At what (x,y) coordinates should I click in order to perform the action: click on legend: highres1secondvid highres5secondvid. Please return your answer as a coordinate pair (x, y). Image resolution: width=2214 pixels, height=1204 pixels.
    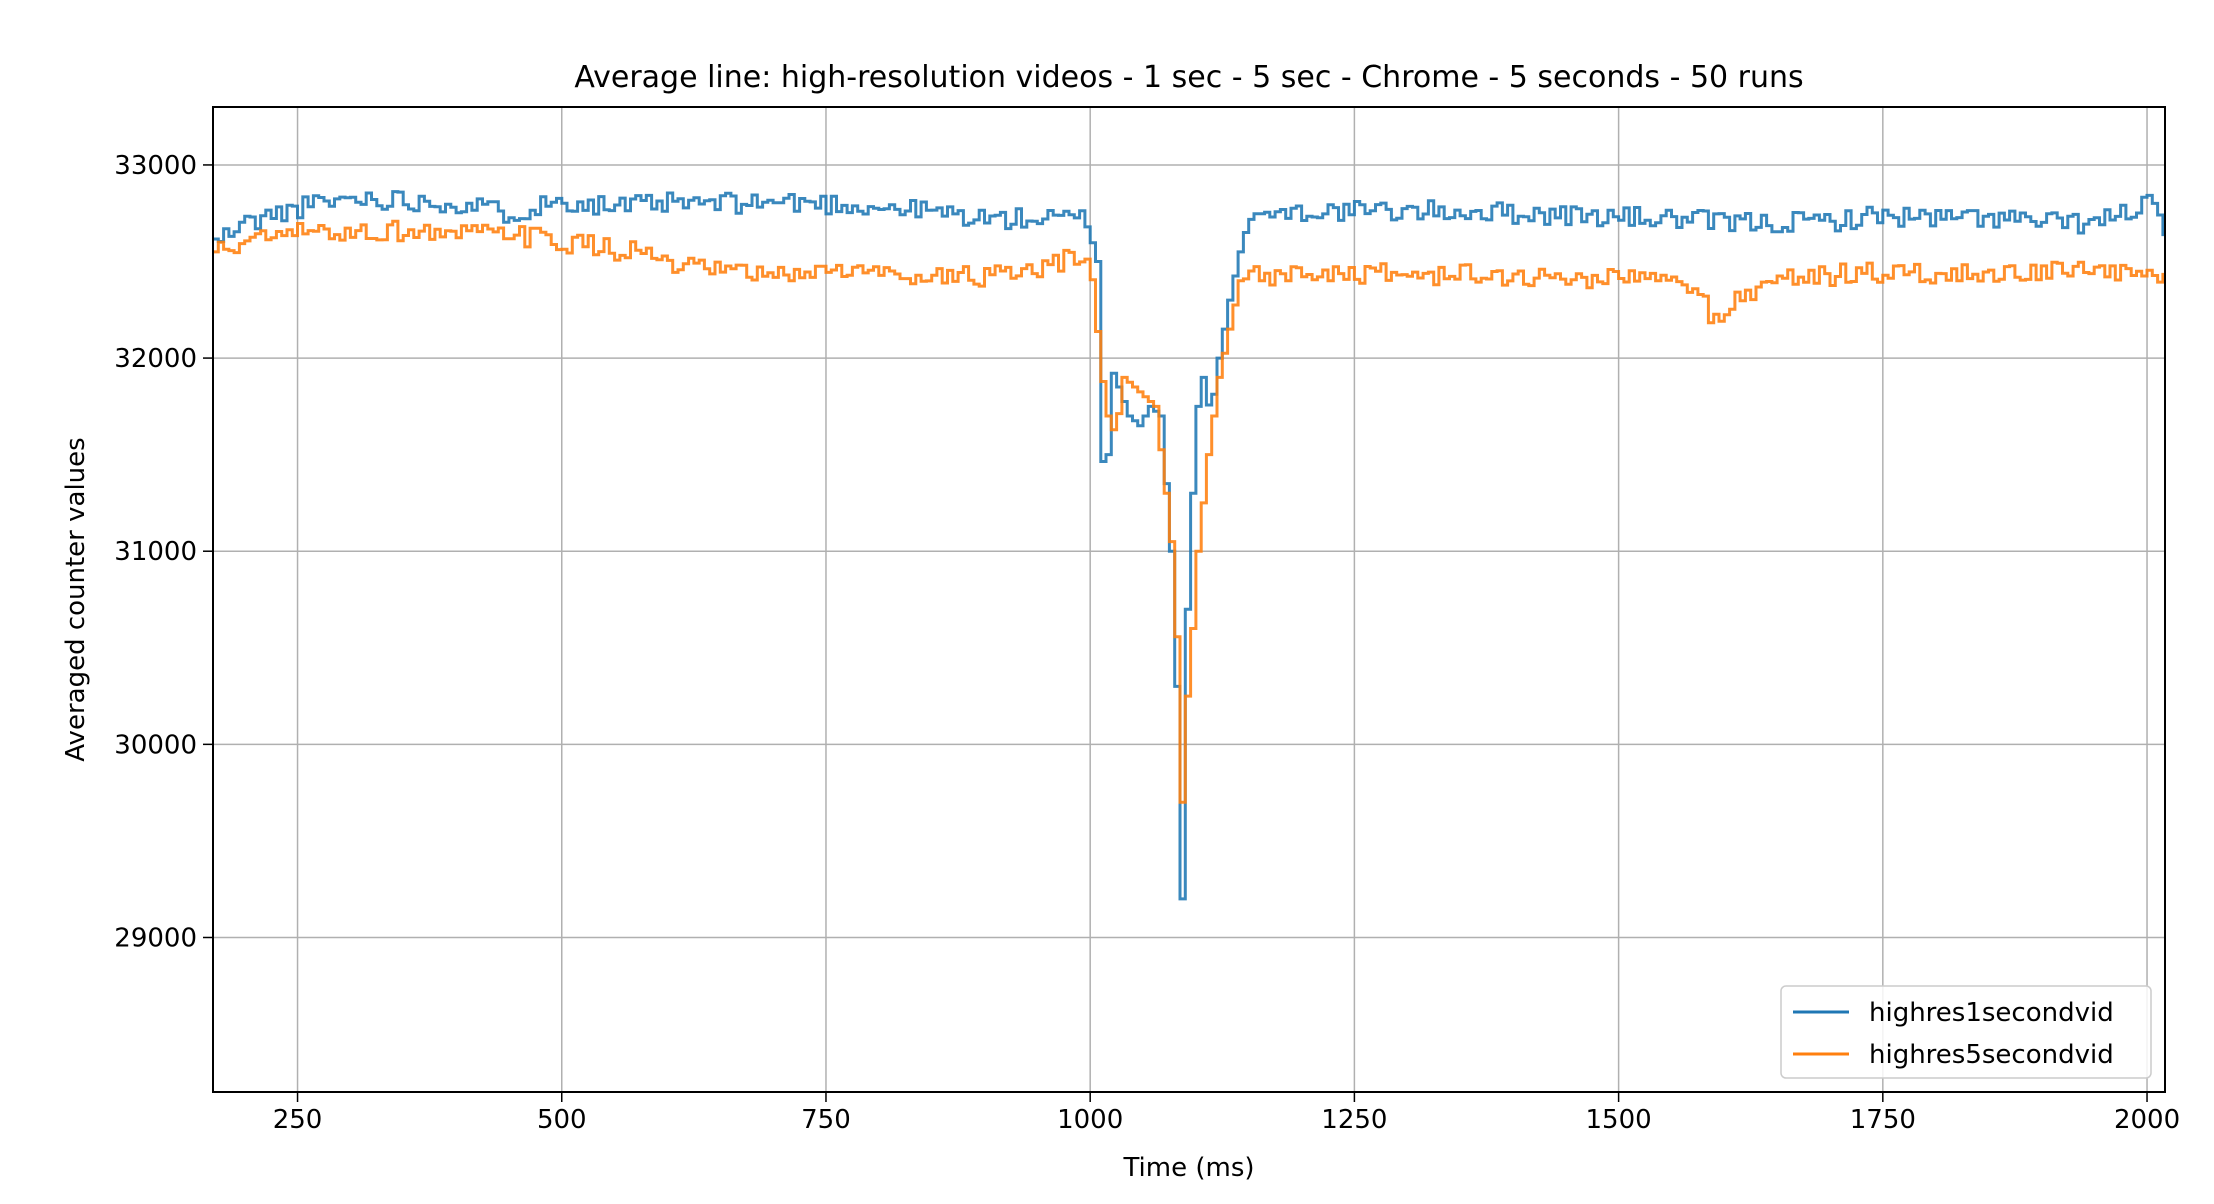
    Looking at the image, I should click on (1966, 1032).